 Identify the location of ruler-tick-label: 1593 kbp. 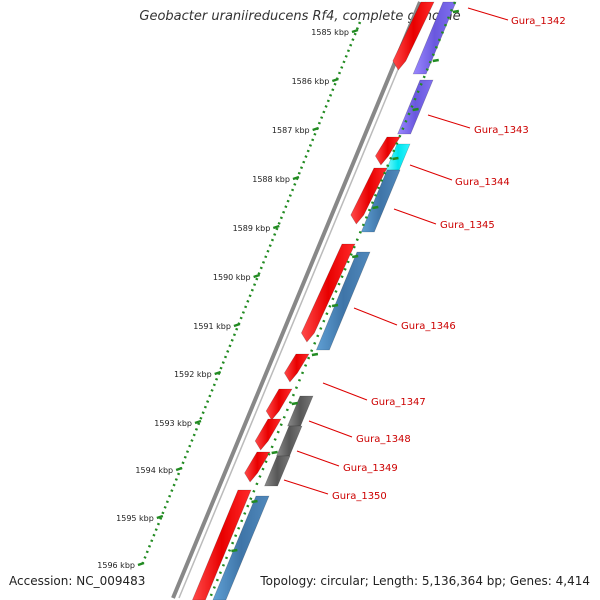
(173, 423).